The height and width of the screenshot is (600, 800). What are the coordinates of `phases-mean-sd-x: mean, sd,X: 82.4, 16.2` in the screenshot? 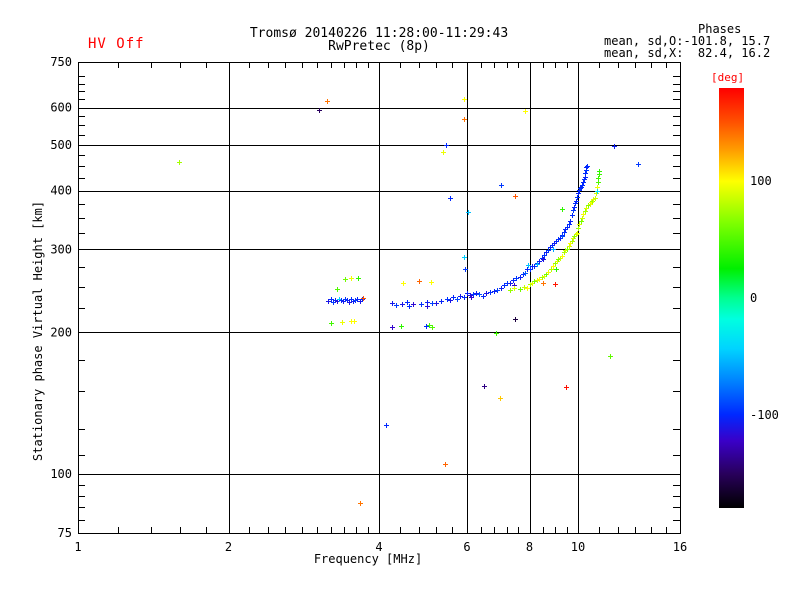 It's located at (687, 53).